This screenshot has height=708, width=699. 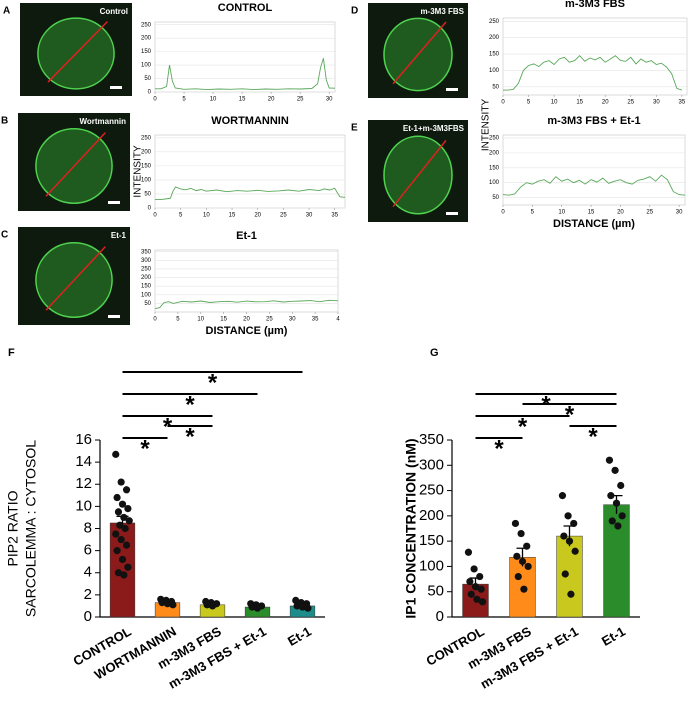 What do you see at coordinates (593, 121) in the screenshot?
I see `chart-title: m-3M3 FBS + Et-1` at bounding box center [593, 121].